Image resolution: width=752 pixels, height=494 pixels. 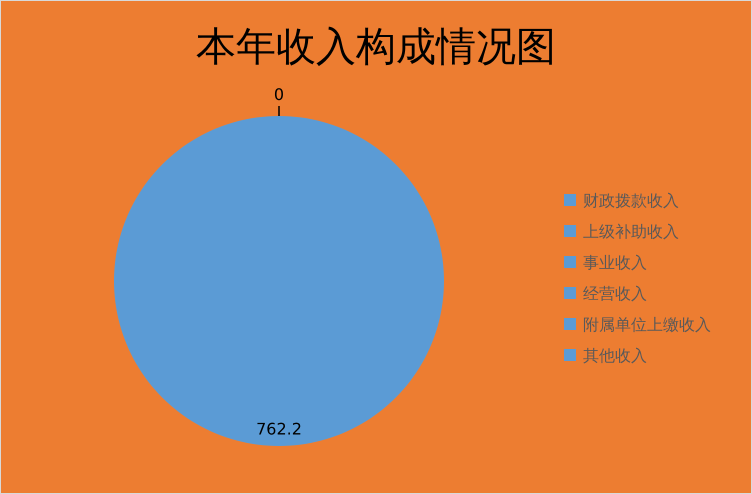 What do you see at coordinates (647, 324) in the screenshot?
I see `legend-label: 附属单位上缴收入` at bounding box center [647, 324].